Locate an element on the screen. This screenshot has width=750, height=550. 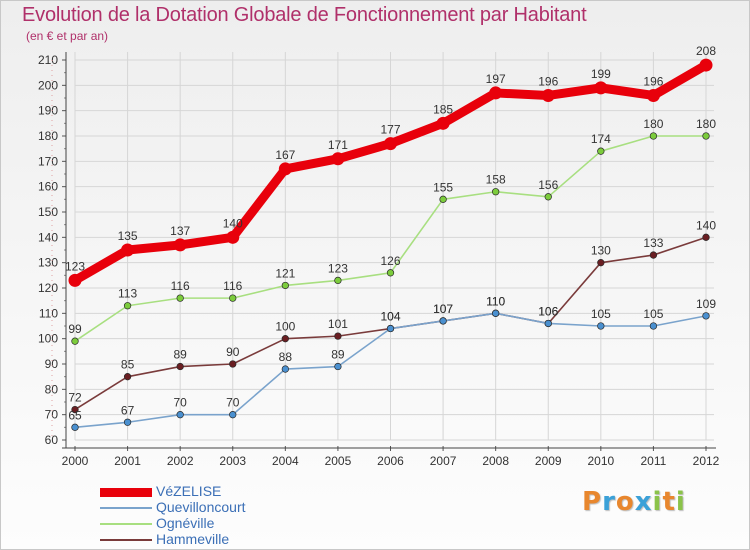
legend-label: VéZELISE is located at coordinates (189, 491).